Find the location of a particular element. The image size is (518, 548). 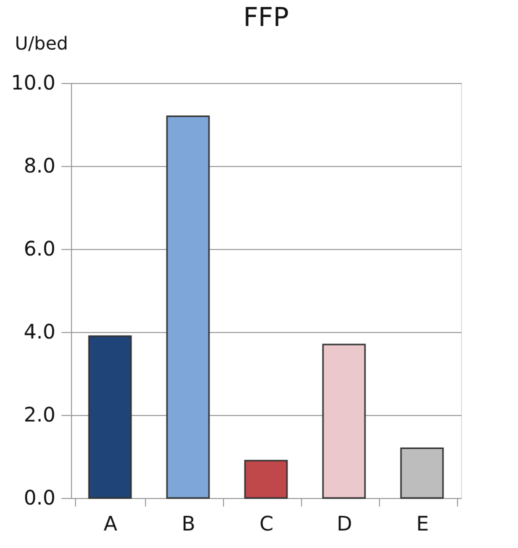

x-tick-label: D is located at coordinates (344, 524).